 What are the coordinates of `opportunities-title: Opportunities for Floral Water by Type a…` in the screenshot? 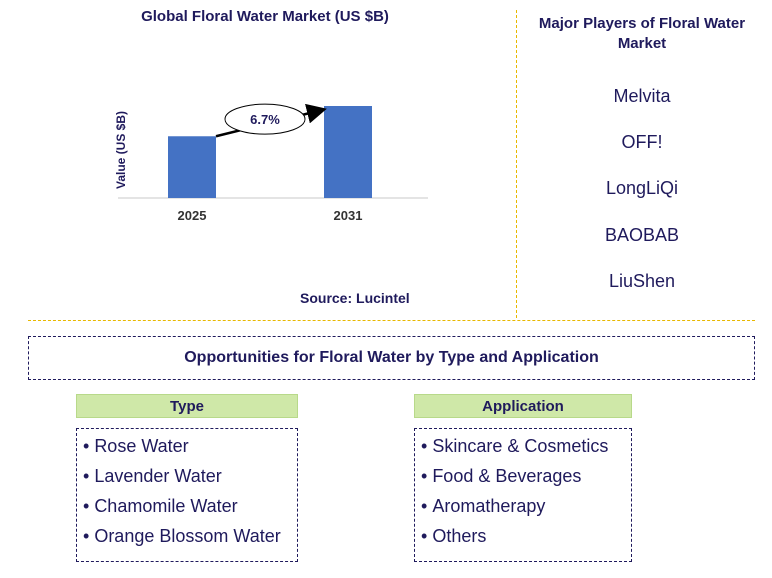 It's located at (391, 358).